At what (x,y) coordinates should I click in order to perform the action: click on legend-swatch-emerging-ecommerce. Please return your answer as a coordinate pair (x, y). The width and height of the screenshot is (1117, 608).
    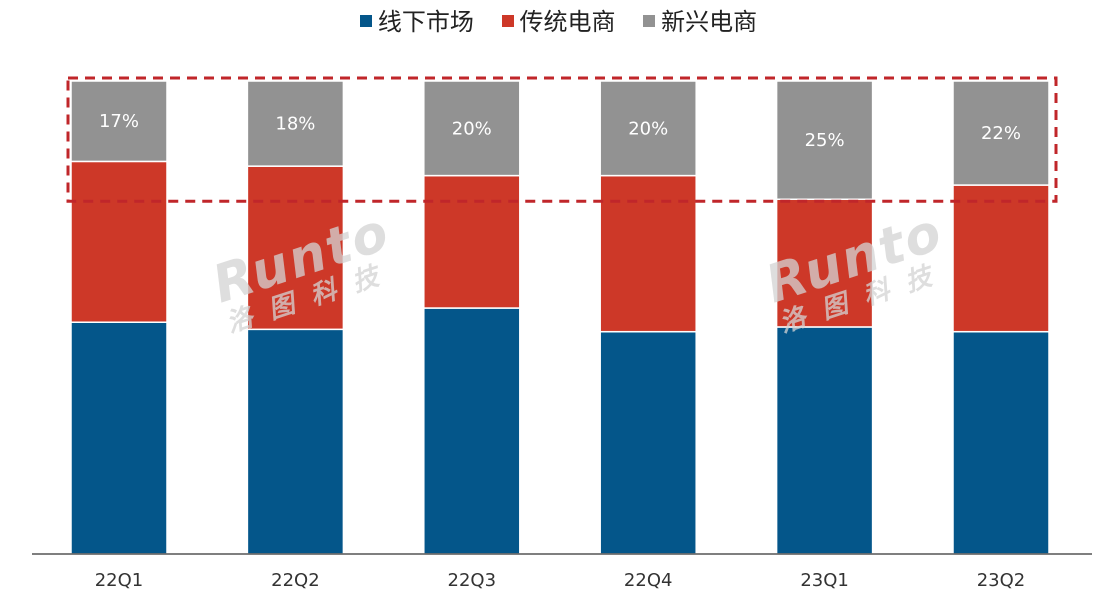
    Looking at the image, I should click on (649, 21).